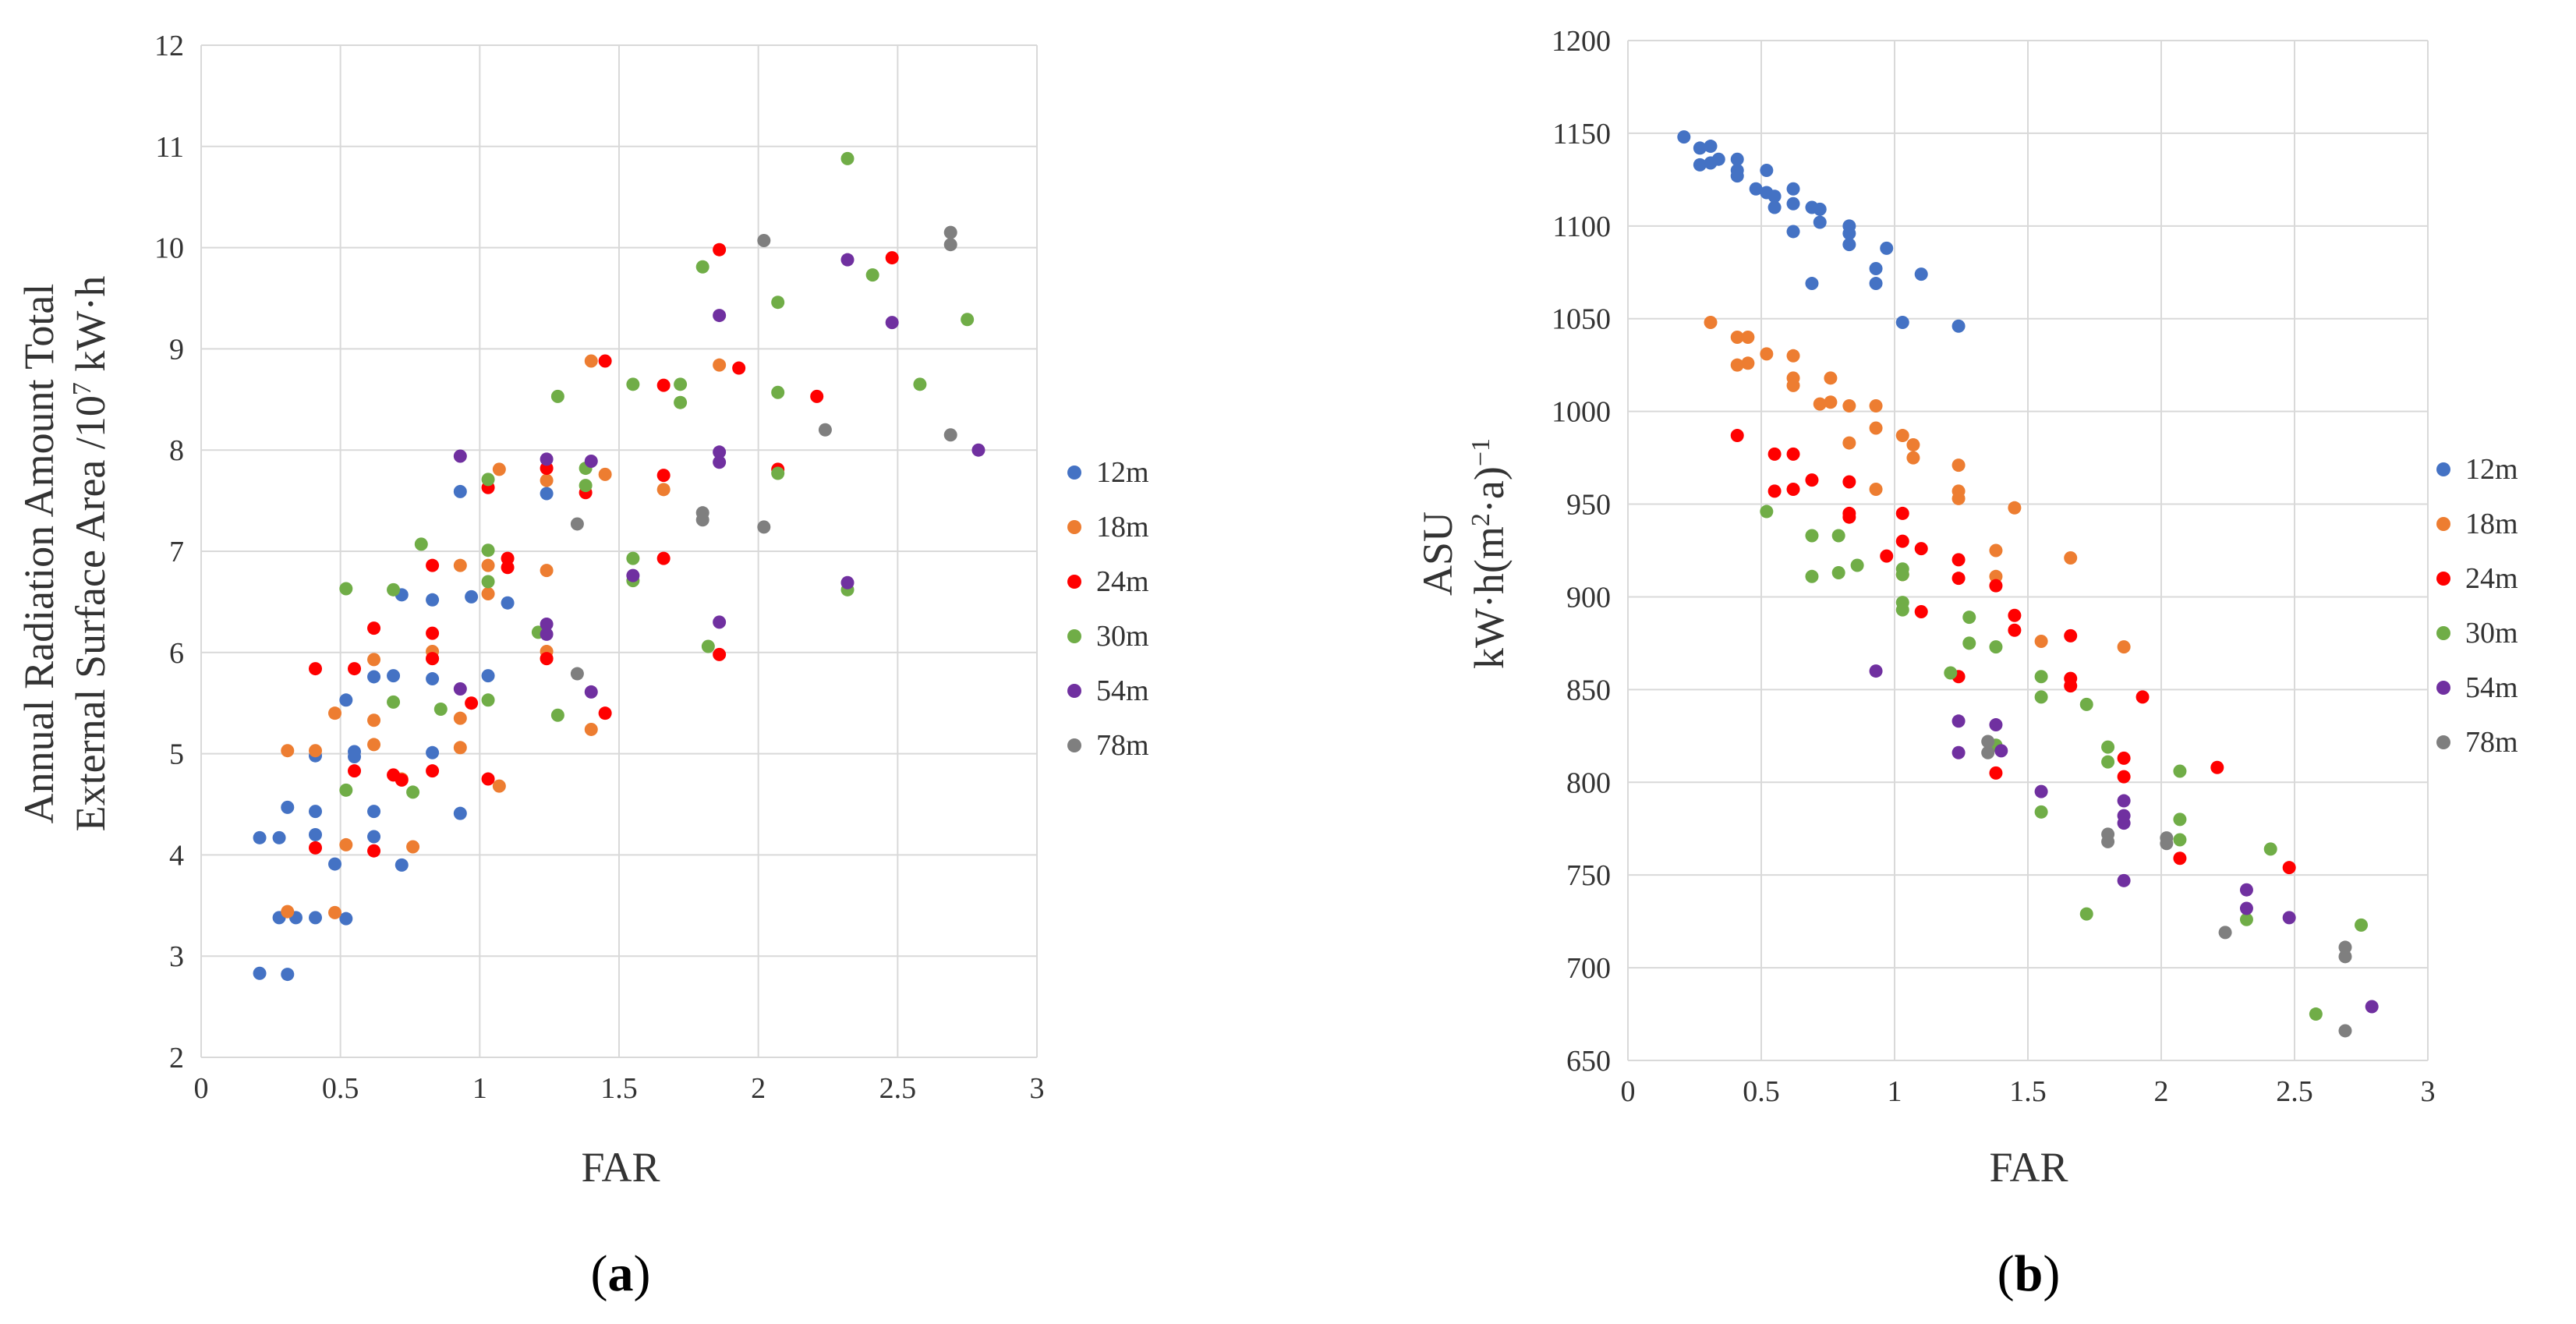  Describe the element at coordinates (2443, 633) in the screenshot. I see `chart-b-legend-marker-30m` at that location.